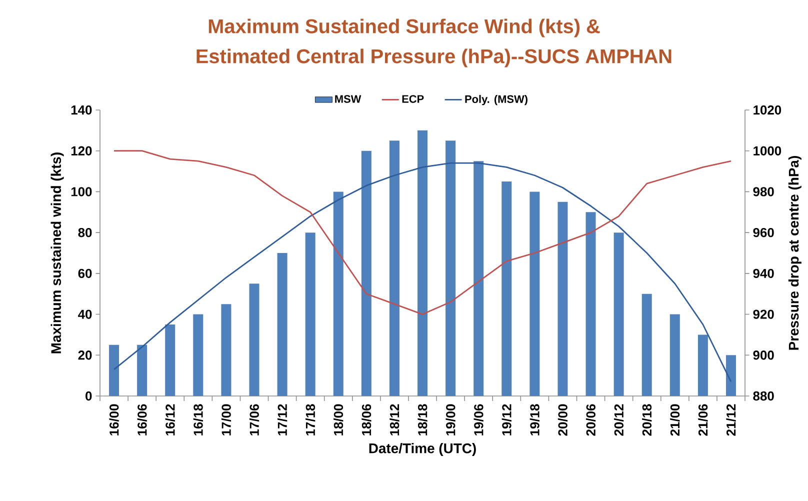 Image resolution: width=808 pixels, height=501 pixels. Describe the element at coordinates (479, 420) in the screenshot. I see `x-tick-label: 19/06` at that location.